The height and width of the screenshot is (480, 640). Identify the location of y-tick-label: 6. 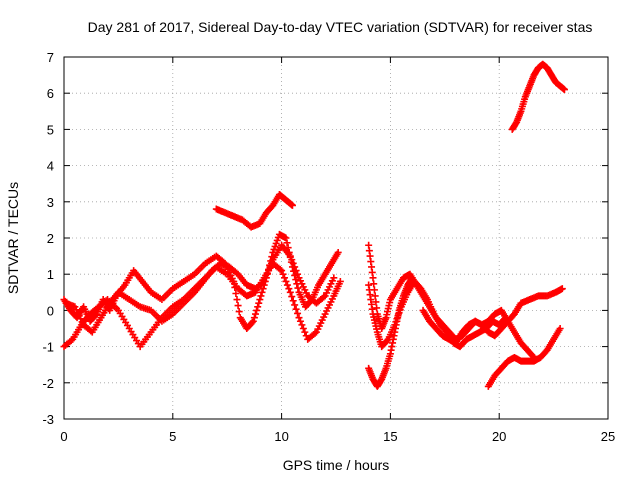
(50, 93).